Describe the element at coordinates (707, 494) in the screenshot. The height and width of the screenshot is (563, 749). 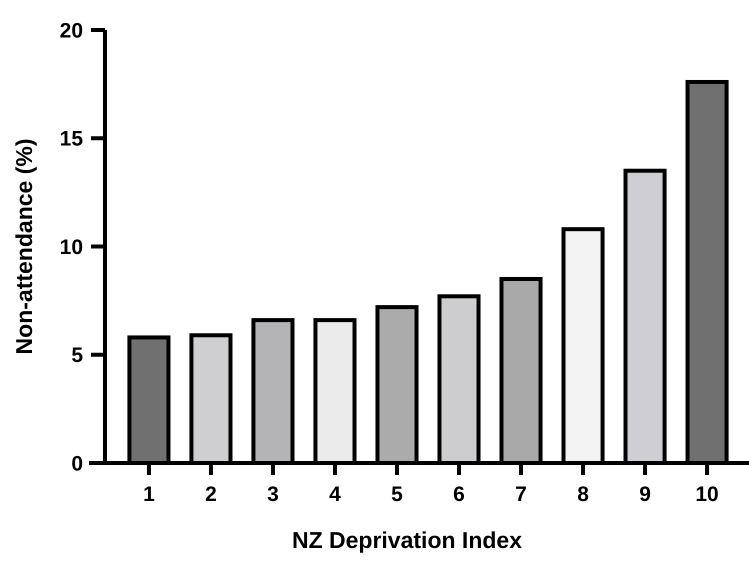
I see `x-tick-label: 10` at that location.